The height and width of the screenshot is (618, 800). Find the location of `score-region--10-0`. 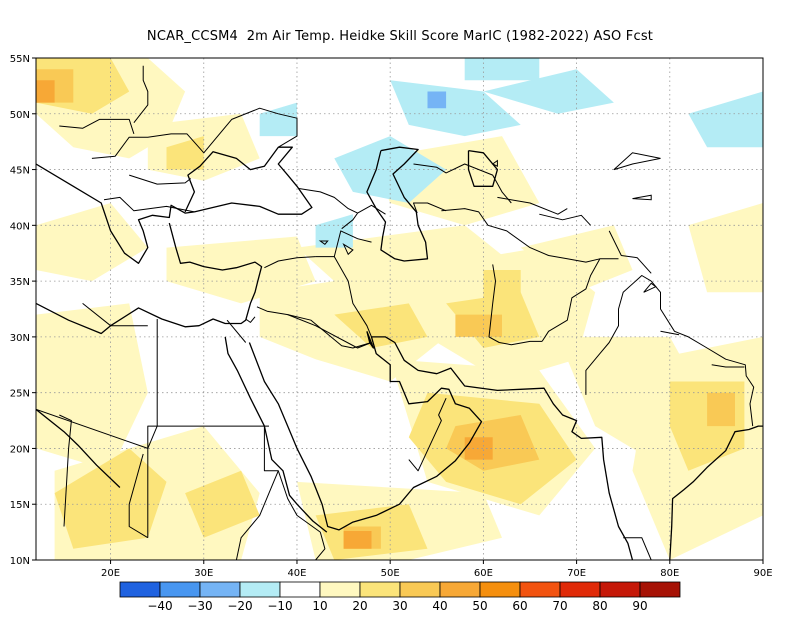

score-region--10-0 is located at coordinates (390, 169).